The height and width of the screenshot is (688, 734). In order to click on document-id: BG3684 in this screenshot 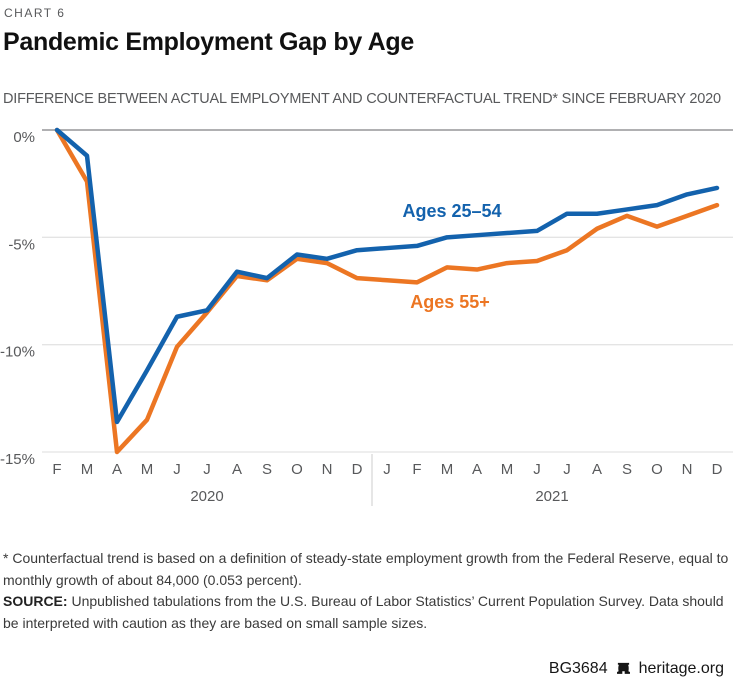, I will do `click(578, 668)`.